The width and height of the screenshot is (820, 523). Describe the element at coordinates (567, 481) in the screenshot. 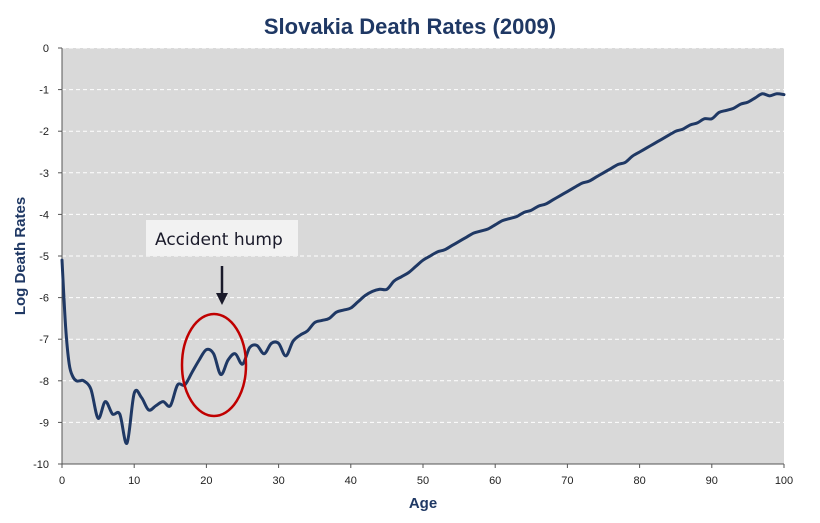

I see `x-tick-label: 70` at that location.